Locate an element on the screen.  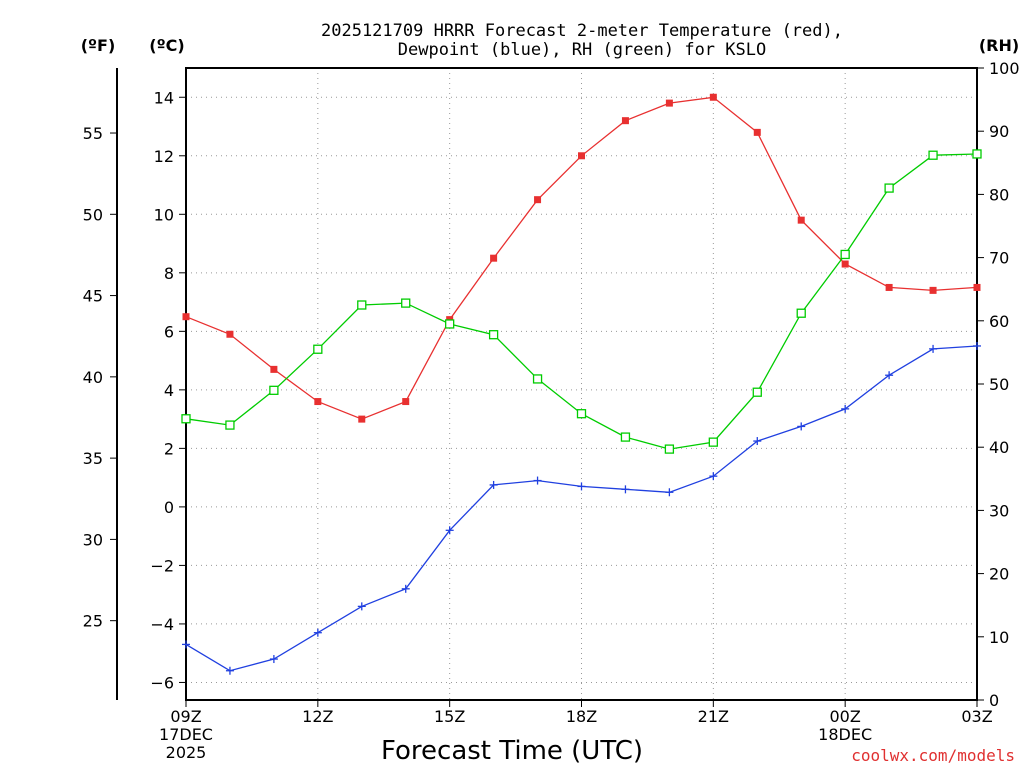
f-tick-label: 55 is located at coordinates (93, 133).